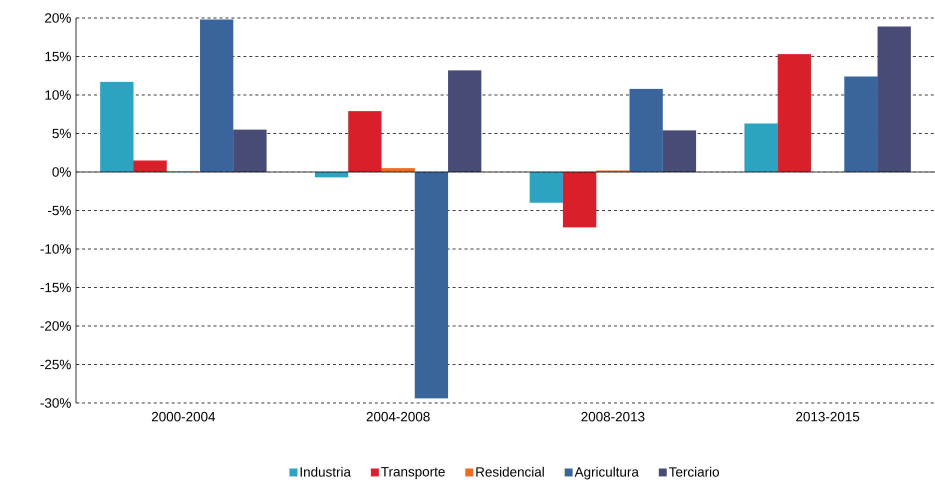  I want to click on y-tick-label: 10%, so click(58, 95).